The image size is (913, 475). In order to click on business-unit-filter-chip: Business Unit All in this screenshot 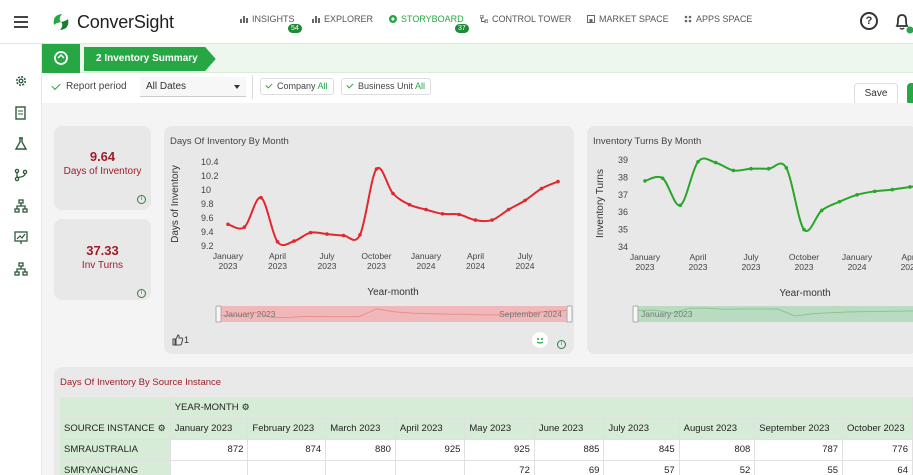, I will do `click(386, 86)`.